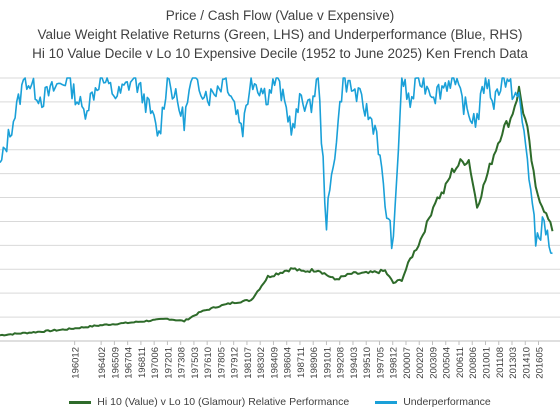 The height and width of the screenshot is (420, 560). What do you see at coordinates (155, 363) in the screenshot?
I see `x-tick-label: 197006` at bounding box center [155, 363].